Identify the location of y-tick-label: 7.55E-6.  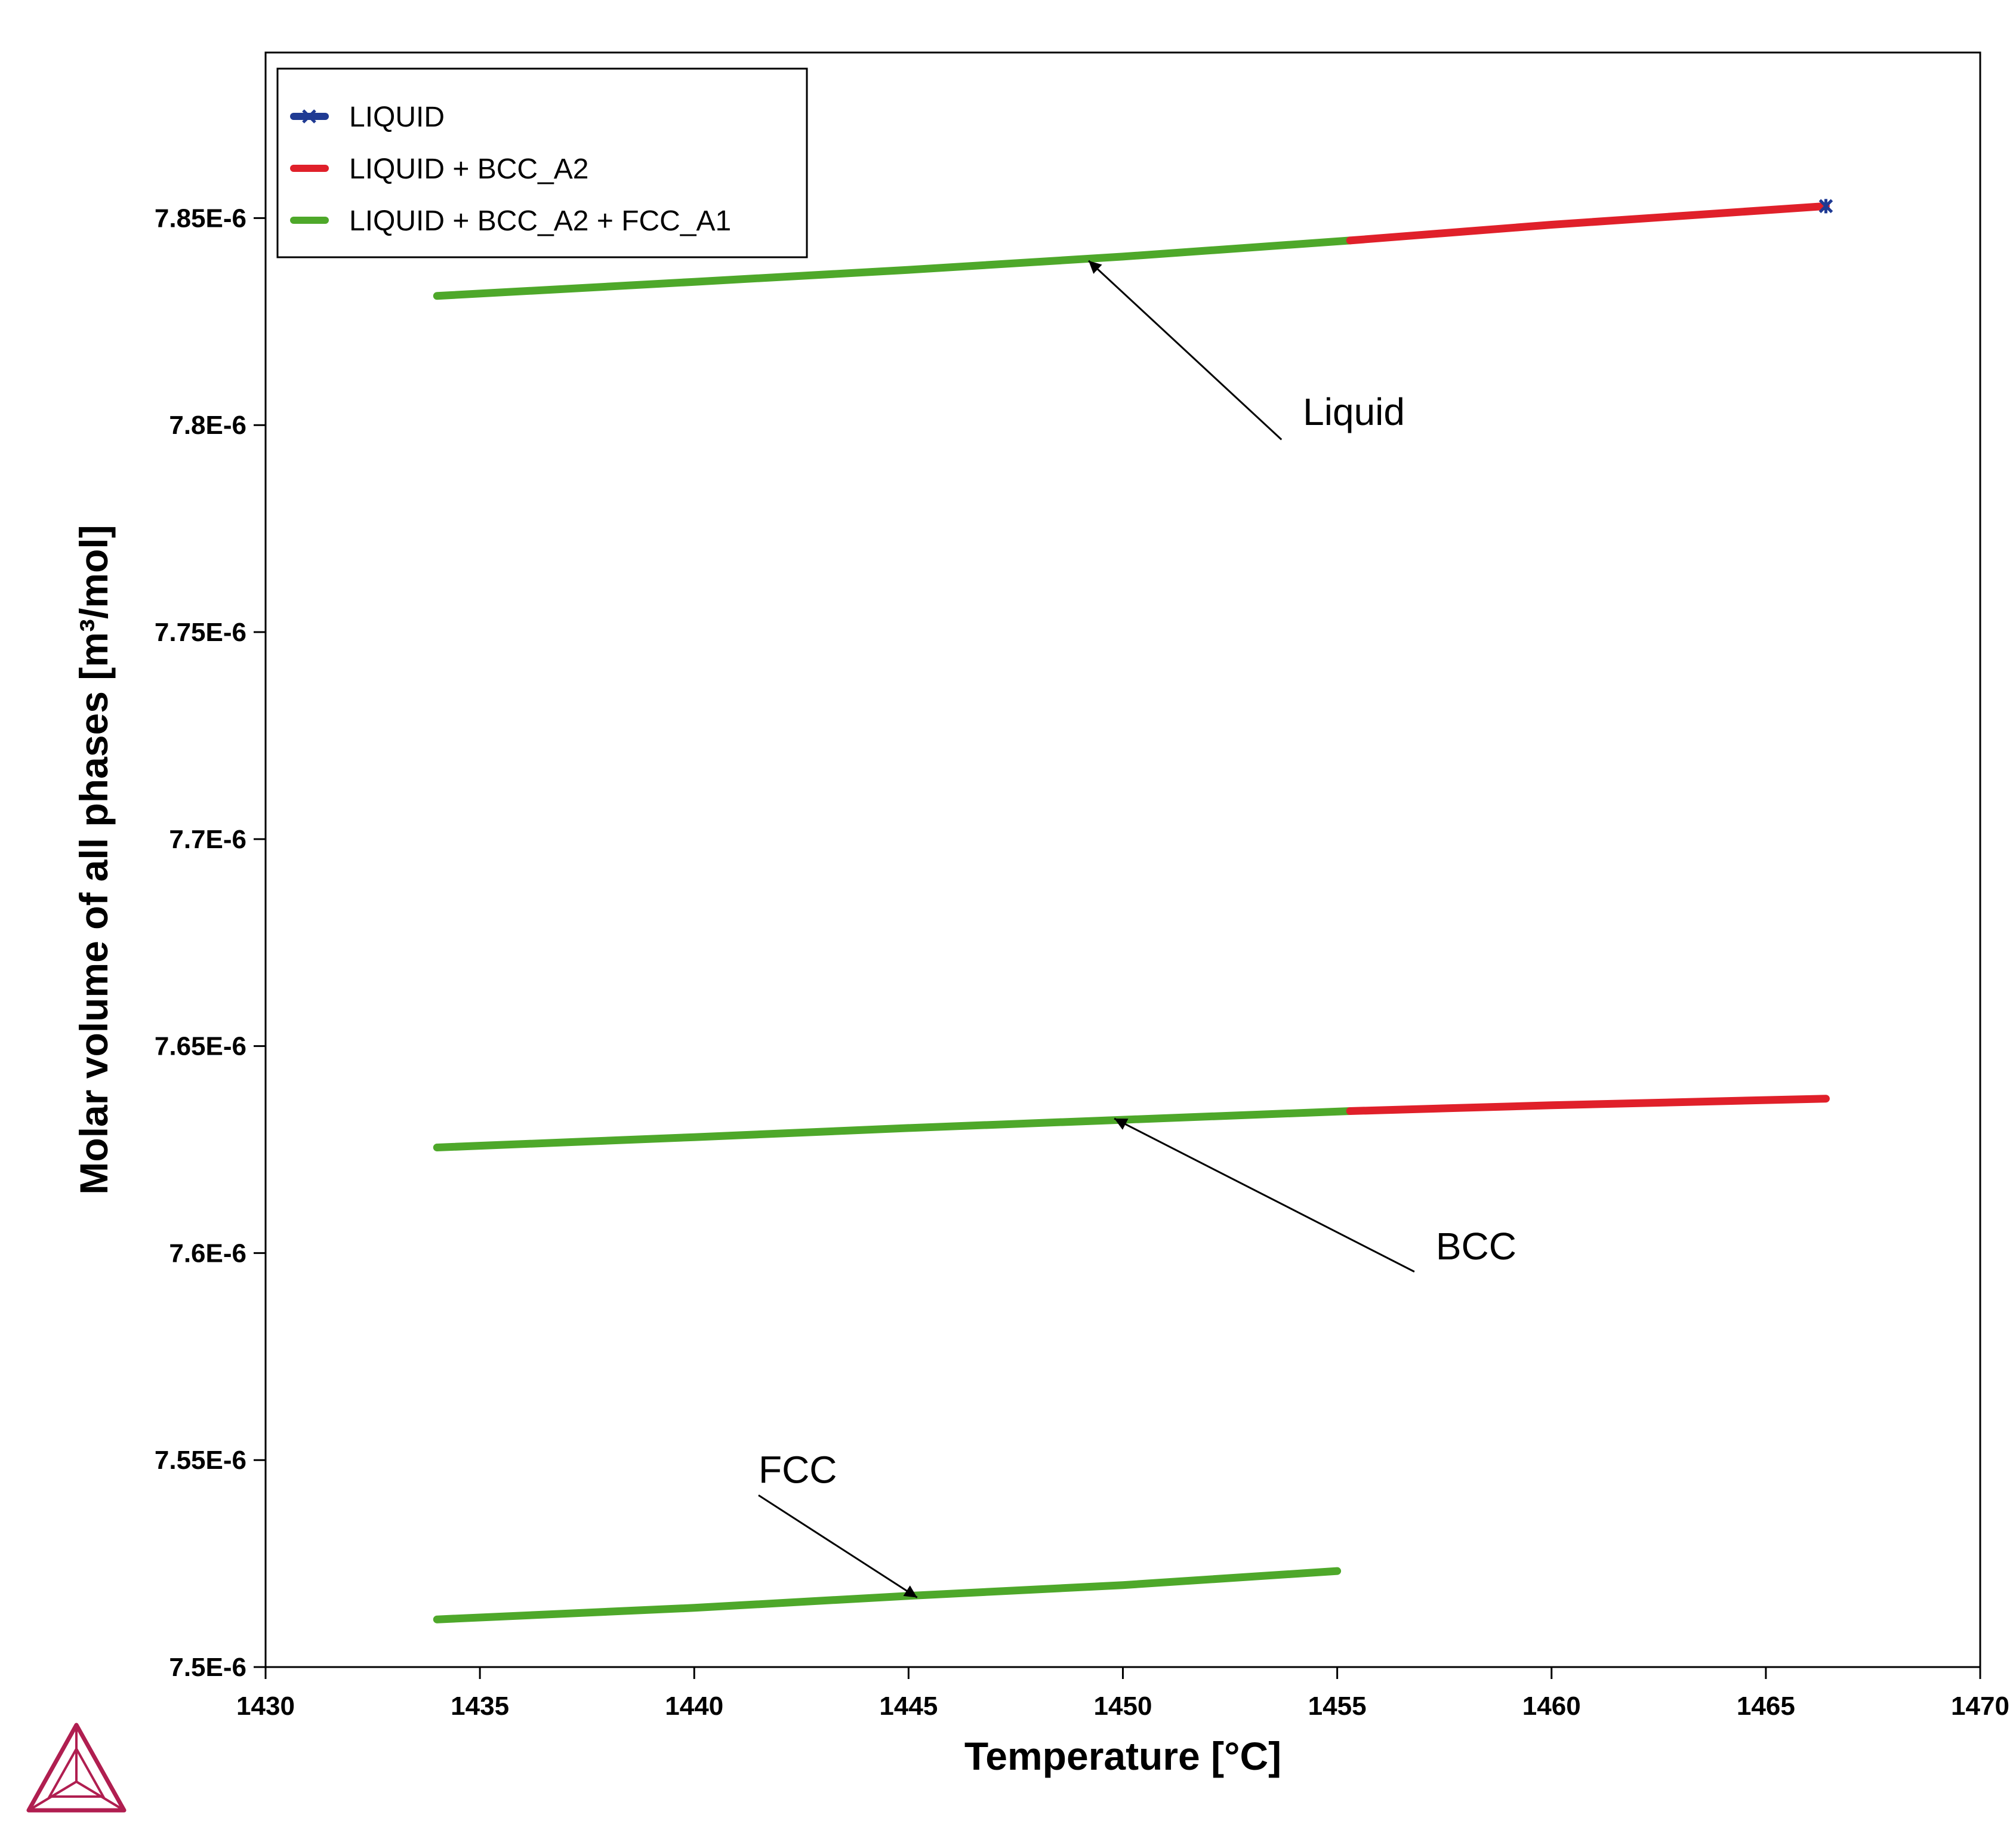
(200, 1460).